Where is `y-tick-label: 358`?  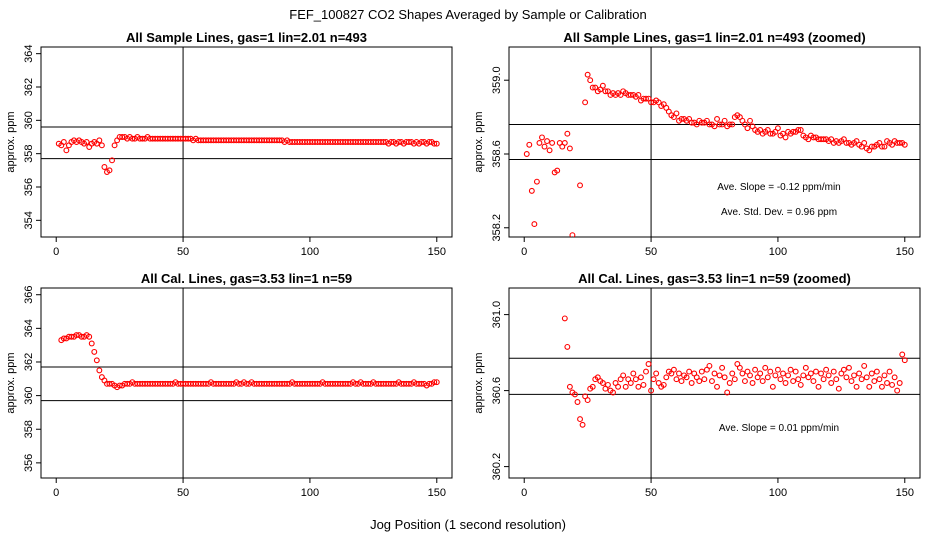 y-tick-label: 358 is located at coordinates (29, 429).